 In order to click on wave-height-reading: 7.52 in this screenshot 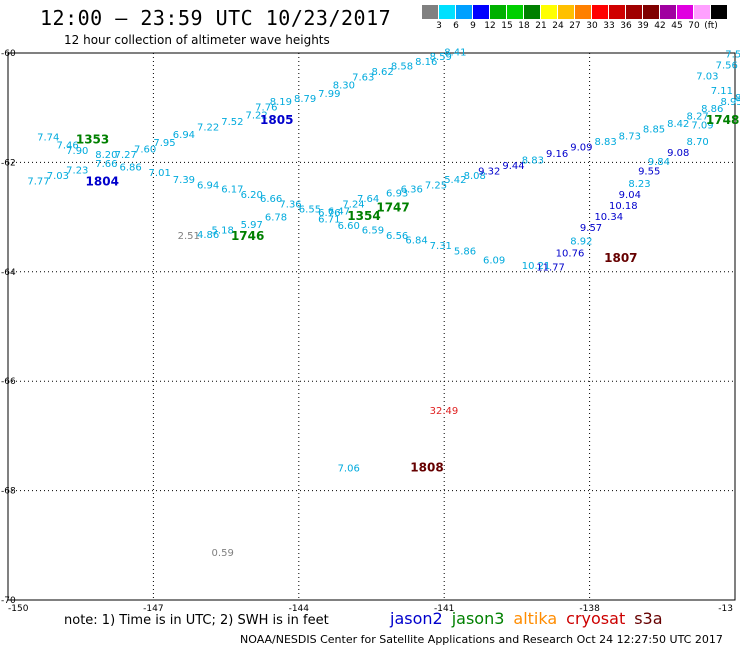, I will do `click(232, 122)`.